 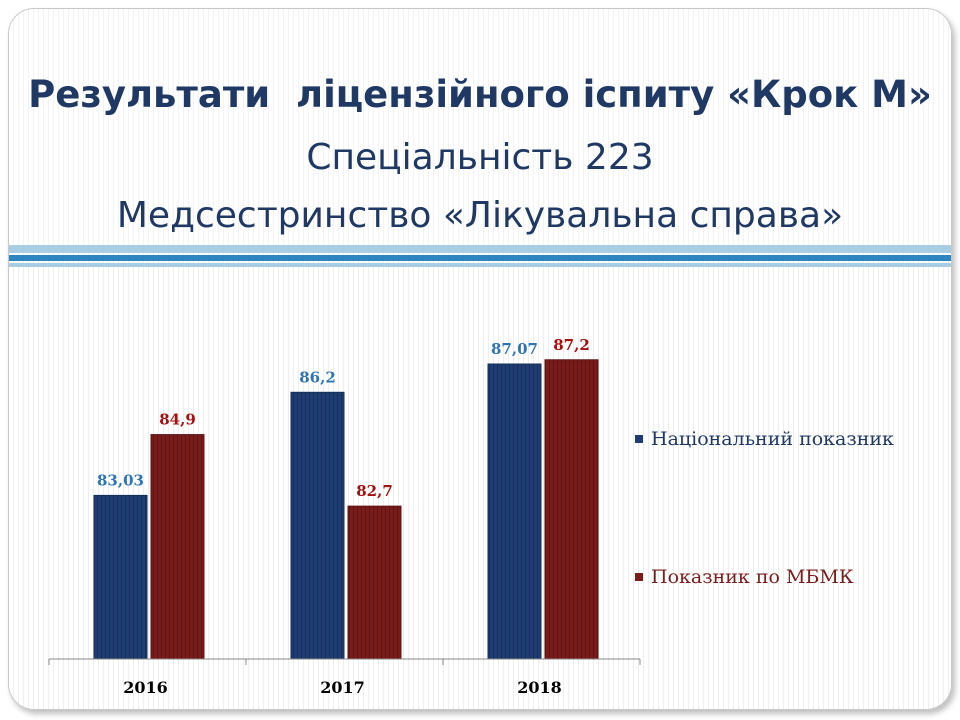 I want to click on data-label-national-2016: 83,03, so click(x=120, y=480).